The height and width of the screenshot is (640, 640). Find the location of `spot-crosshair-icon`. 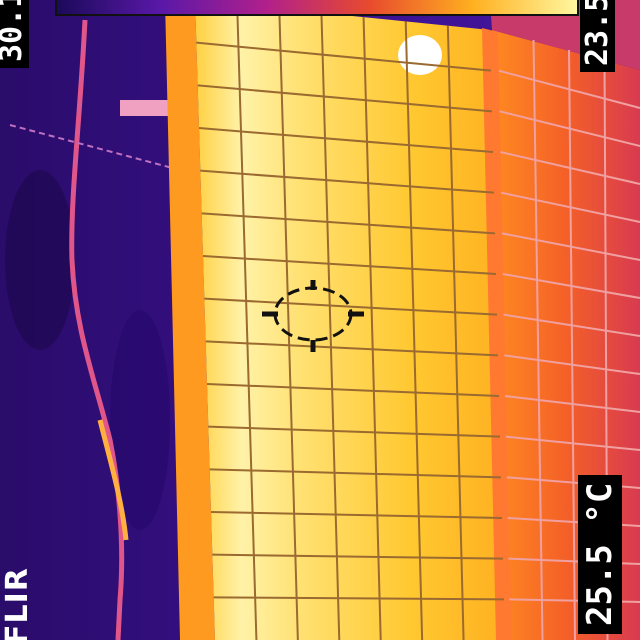

spot-crosshair-icon is located at coordinates (313, 316).